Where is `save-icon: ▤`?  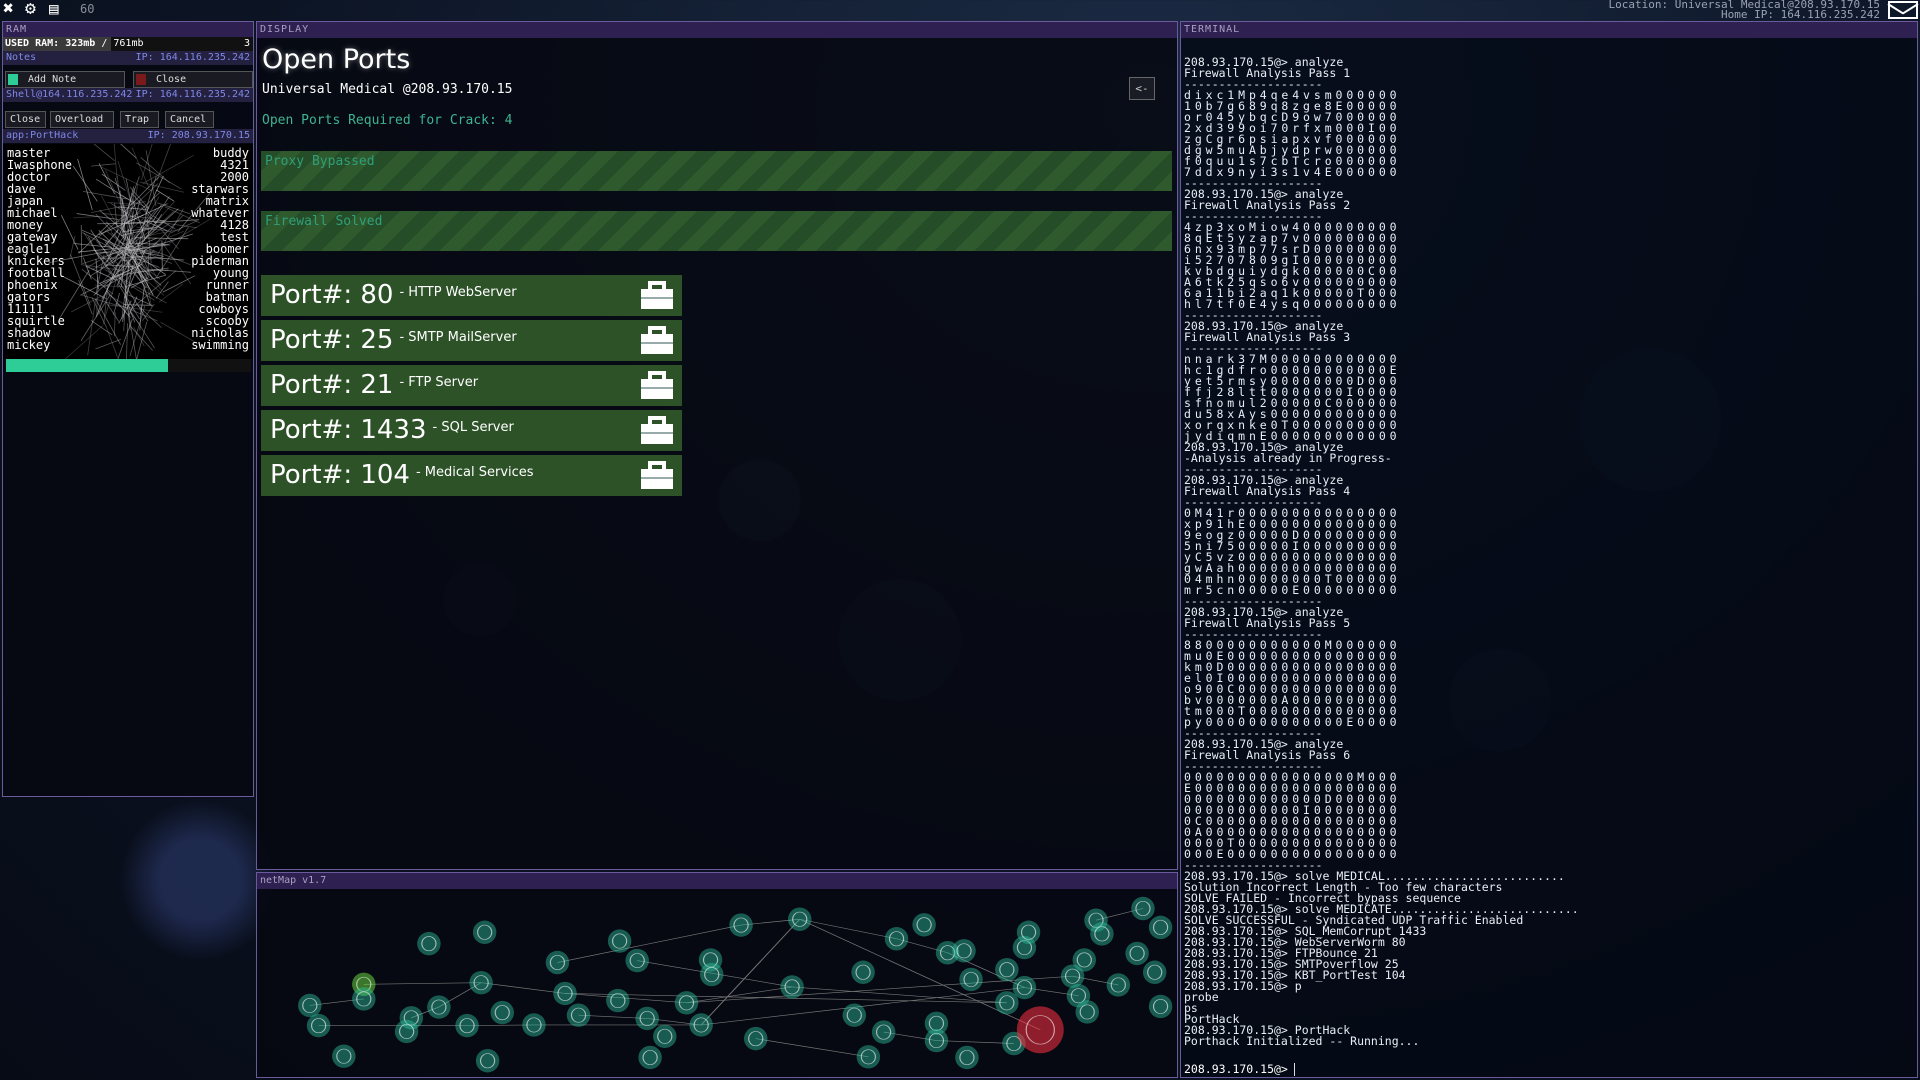 save-icon: ▤ is located at coordinates (54, 9).